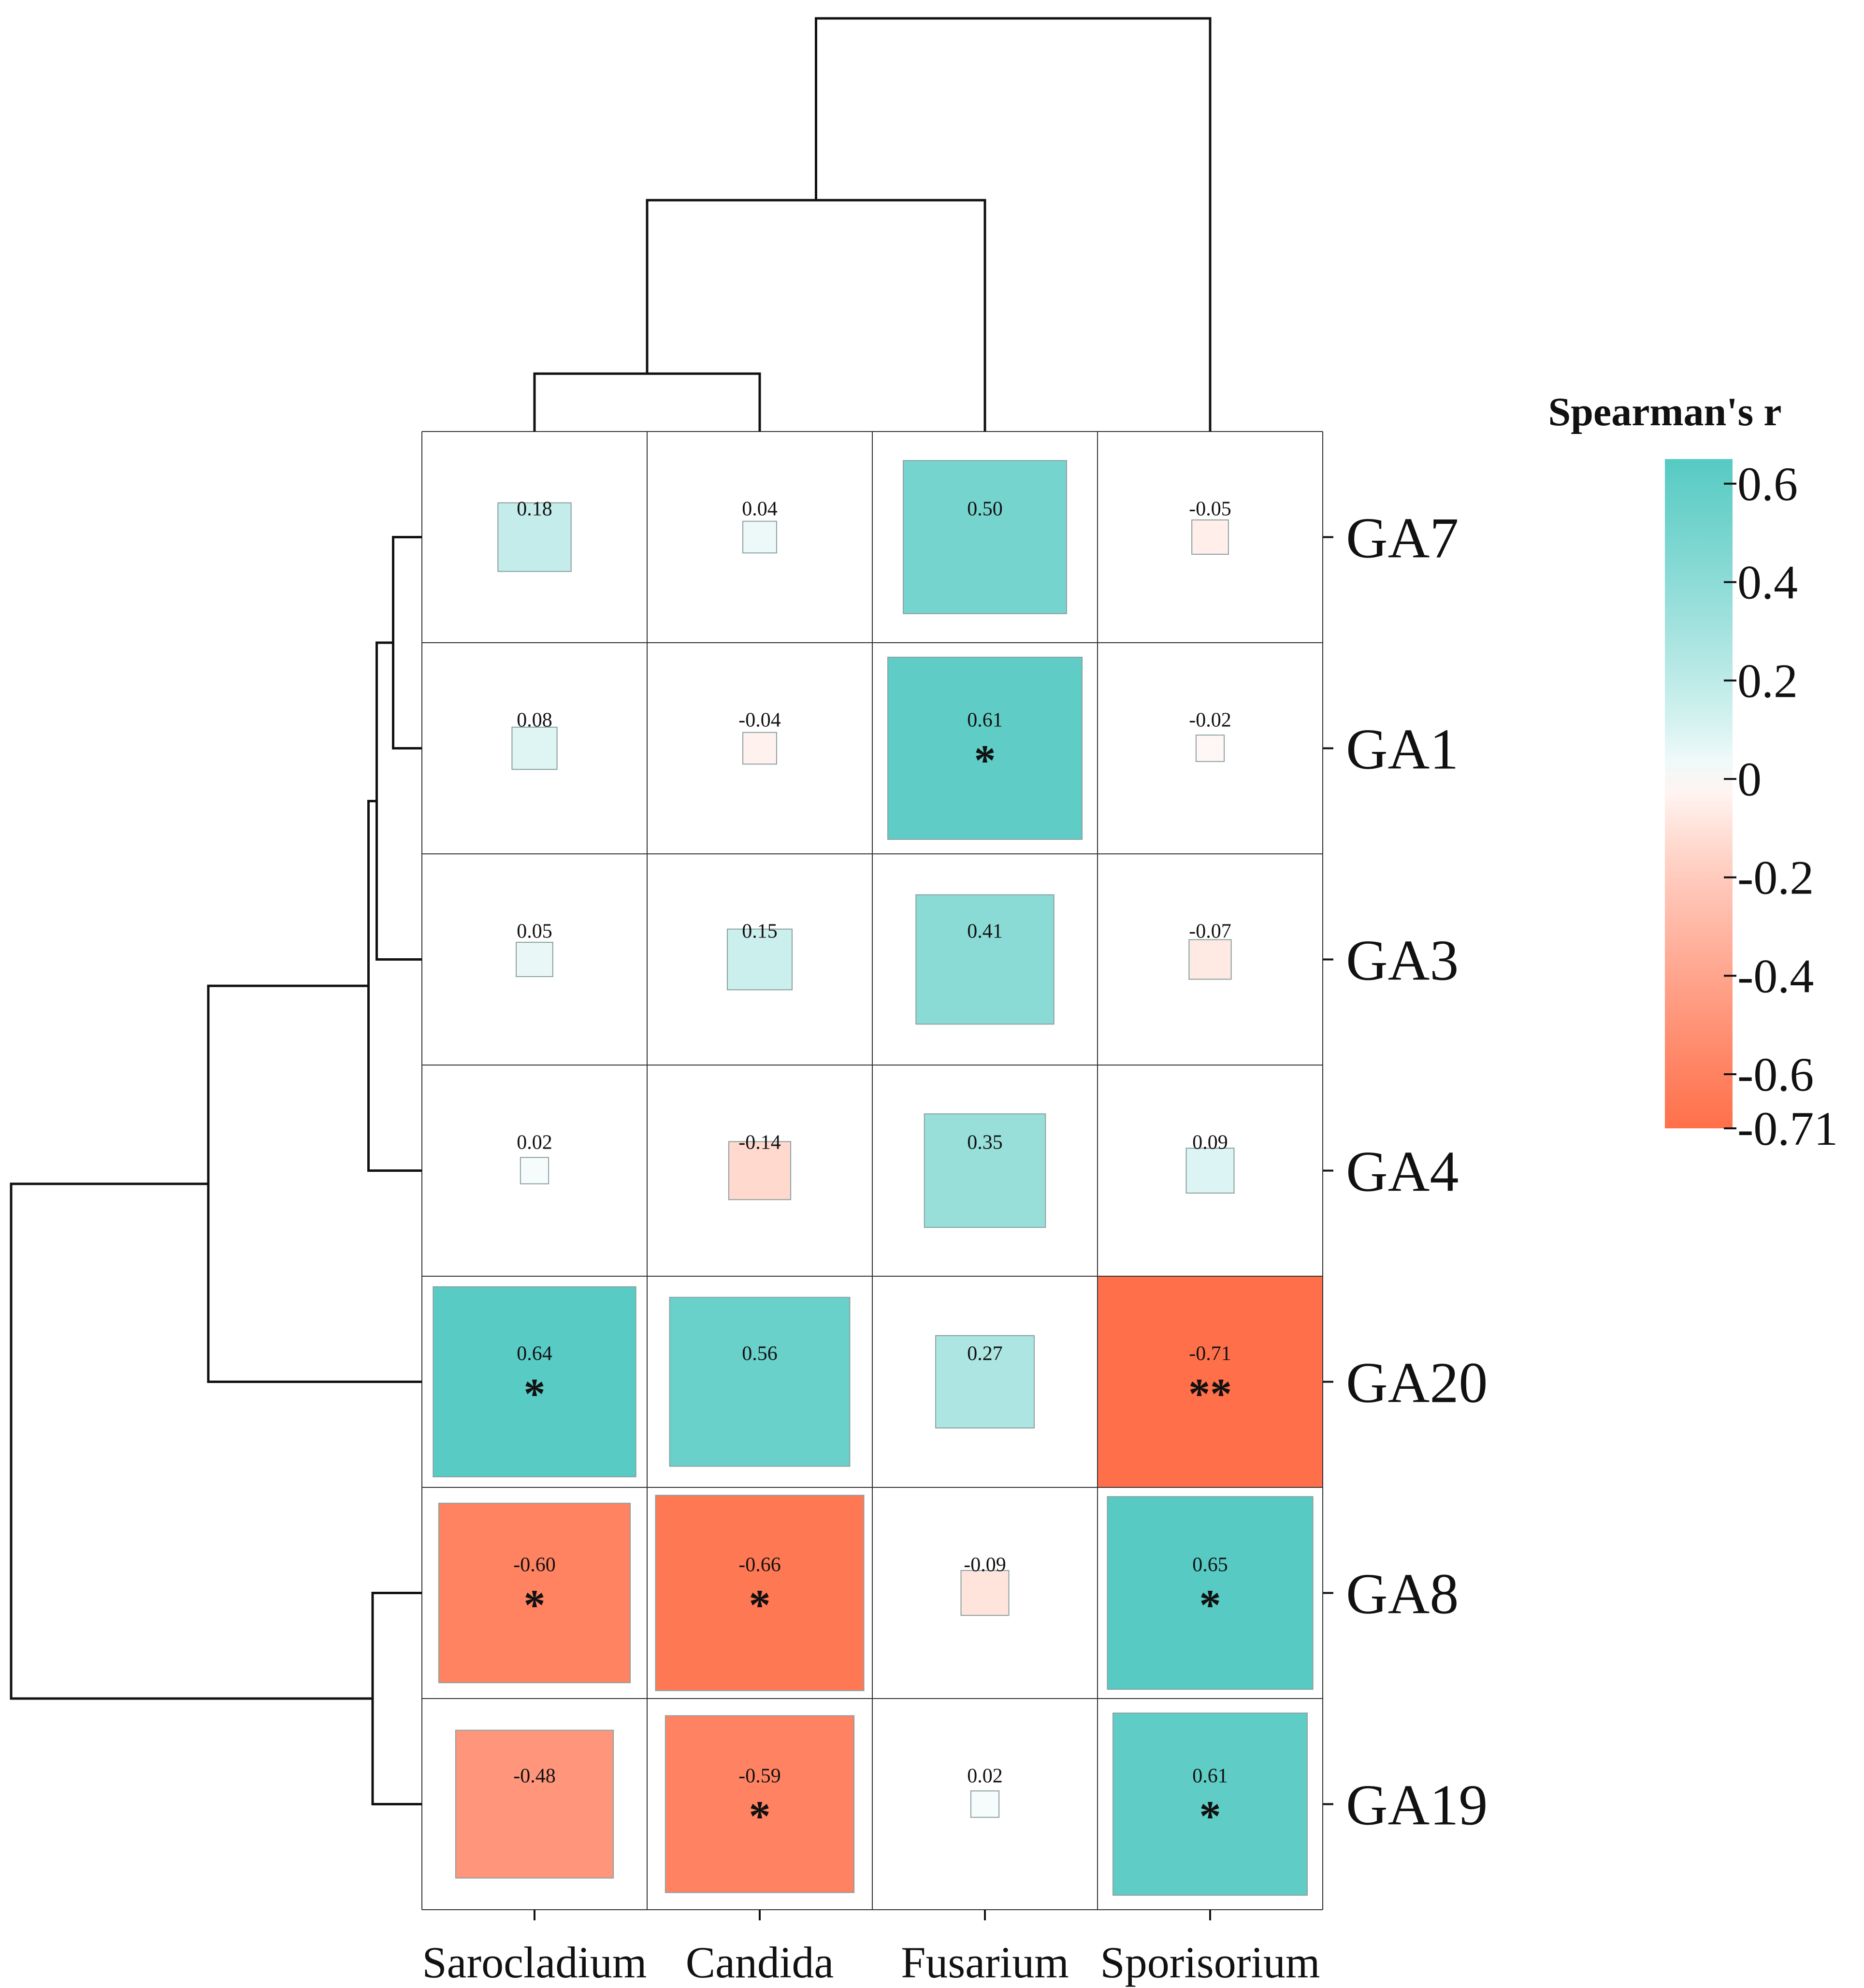 The width and height of the screenshot is (1864, 1988). Describe the element at coordinates (1210, 1963) in the screenshot. I see `column-label-sporisorium: Sporisorium` at that location.